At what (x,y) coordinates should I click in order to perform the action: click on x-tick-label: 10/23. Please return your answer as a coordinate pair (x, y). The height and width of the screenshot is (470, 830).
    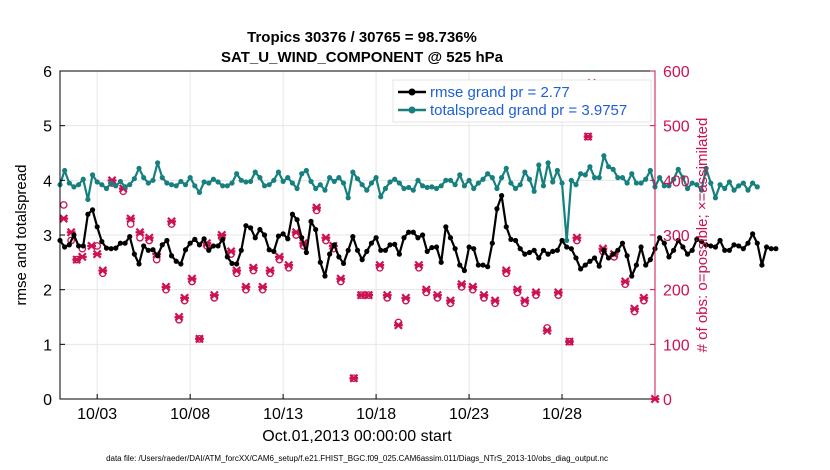
    Looking at the image, I should click on (469, 414).